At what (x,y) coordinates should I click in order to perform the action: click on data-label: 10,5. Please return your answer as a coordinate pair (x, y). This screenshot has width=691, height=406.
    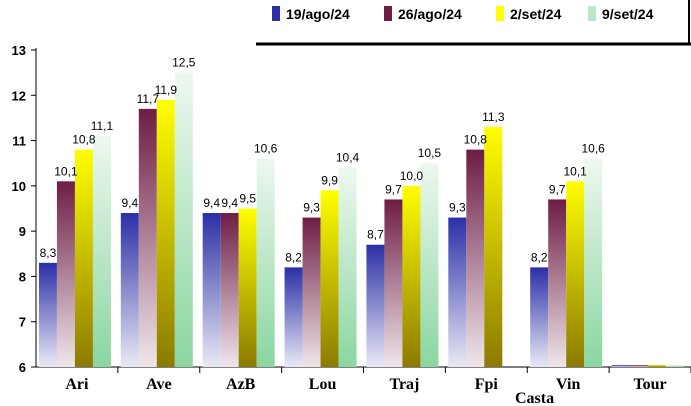
    Looking at the image, I should click on (430, 153).